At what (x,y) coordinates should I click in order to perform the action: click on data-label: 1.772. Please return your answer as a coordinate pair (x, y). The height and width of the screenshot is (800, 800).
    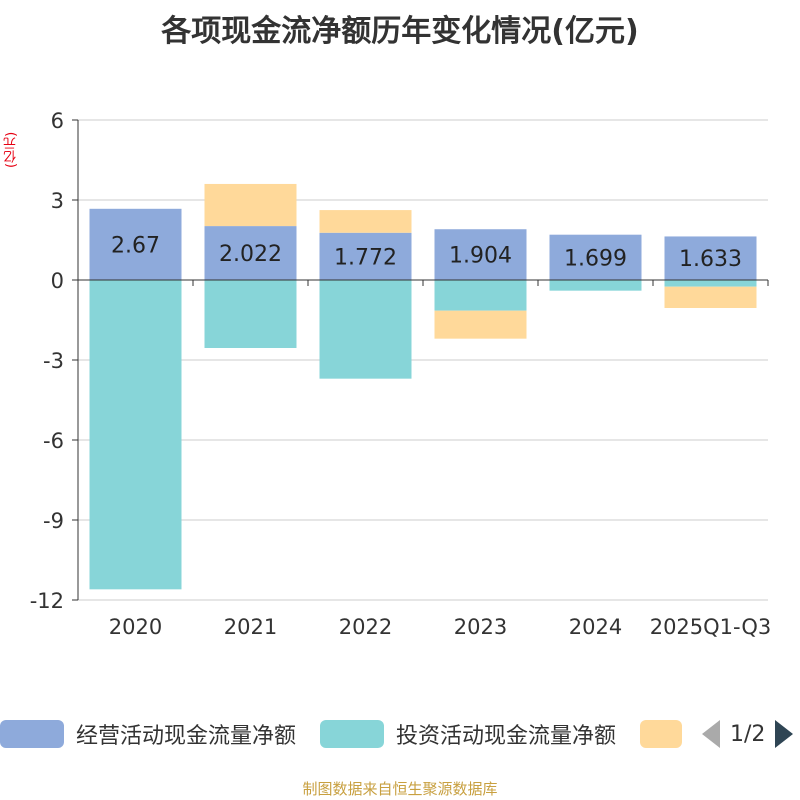
    Looking at the image, I should click on (365, 257).